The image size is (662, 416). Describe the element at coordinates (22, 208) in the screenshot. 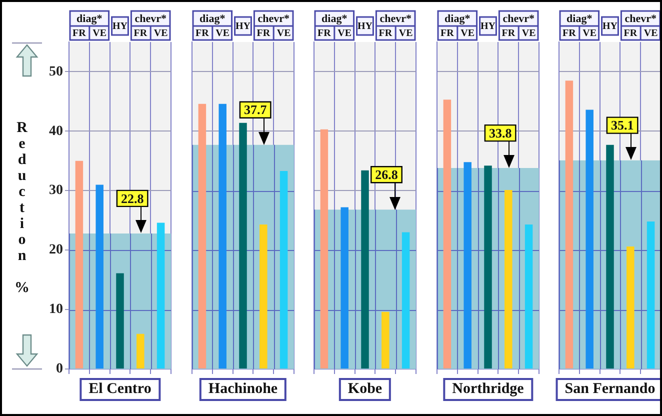

I see `y-axis-title: Reduction %` at that location.